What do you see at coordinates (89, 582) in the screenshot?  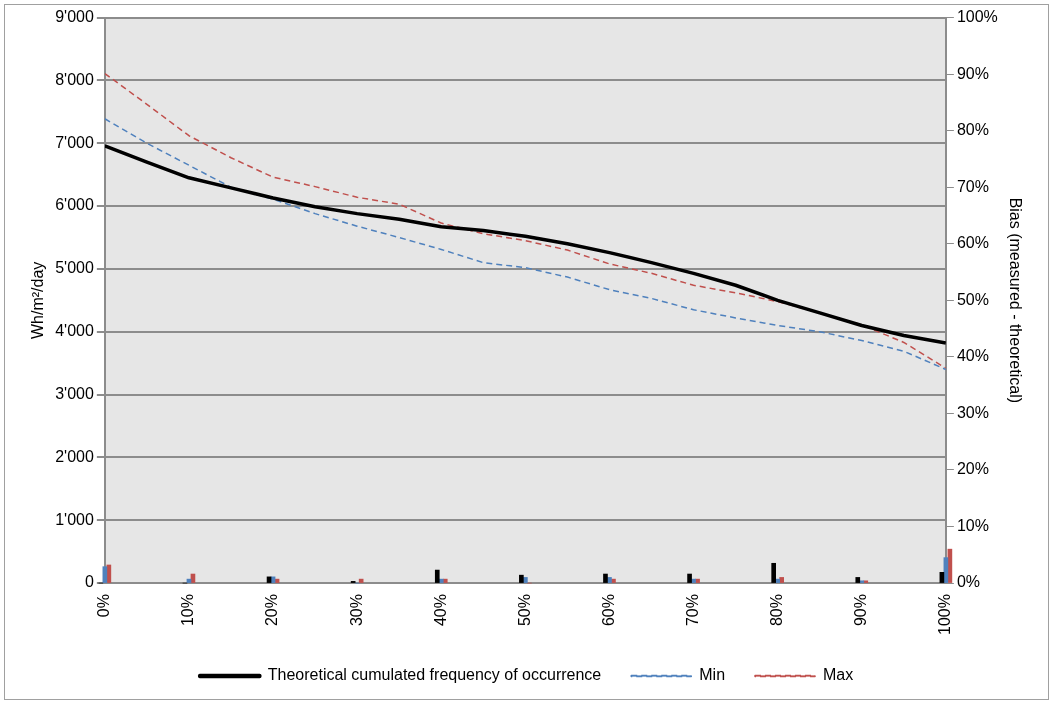 I see `y-tick-label: 0` at bounding box center [89, 582].